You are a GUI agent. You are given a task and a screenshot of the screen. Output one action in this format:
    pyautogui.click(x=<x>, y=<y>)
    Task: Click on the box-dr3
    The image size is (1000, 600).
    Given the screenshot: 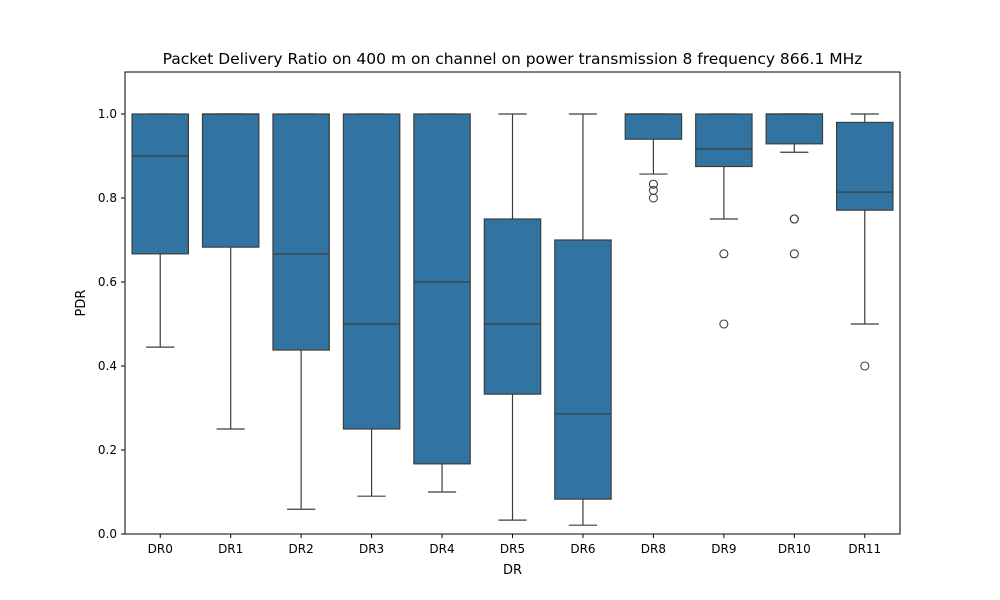 What is the action you would take?
    pyautogui.click(x=371, y=305)
    